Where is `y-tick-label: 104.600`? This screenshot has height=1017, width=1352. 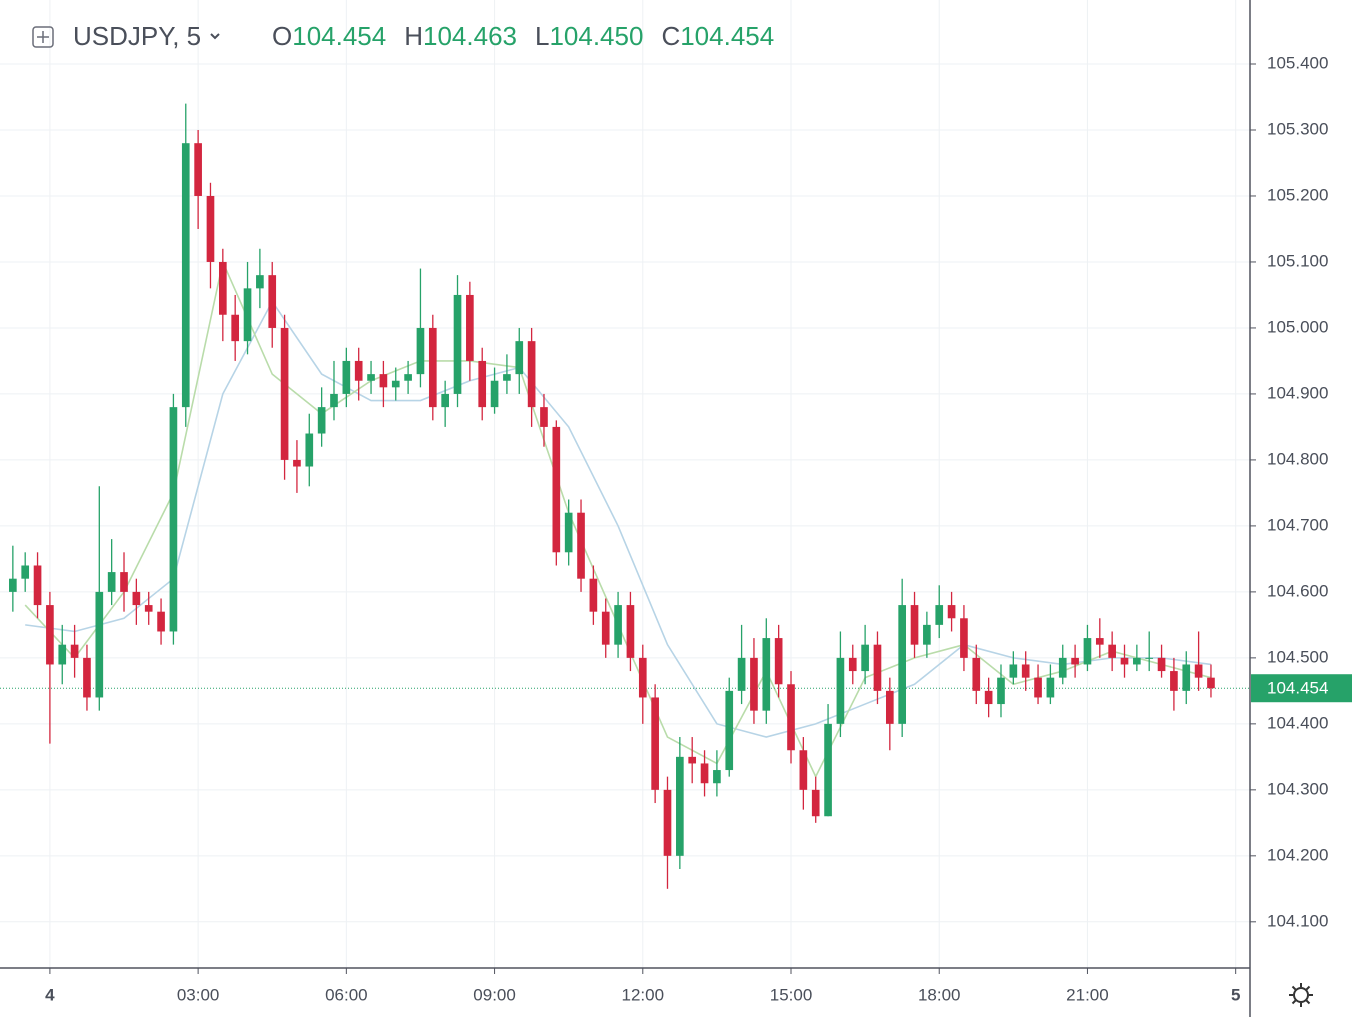
y-tick-label: 104.600 is located at coordinates (1297, 590).